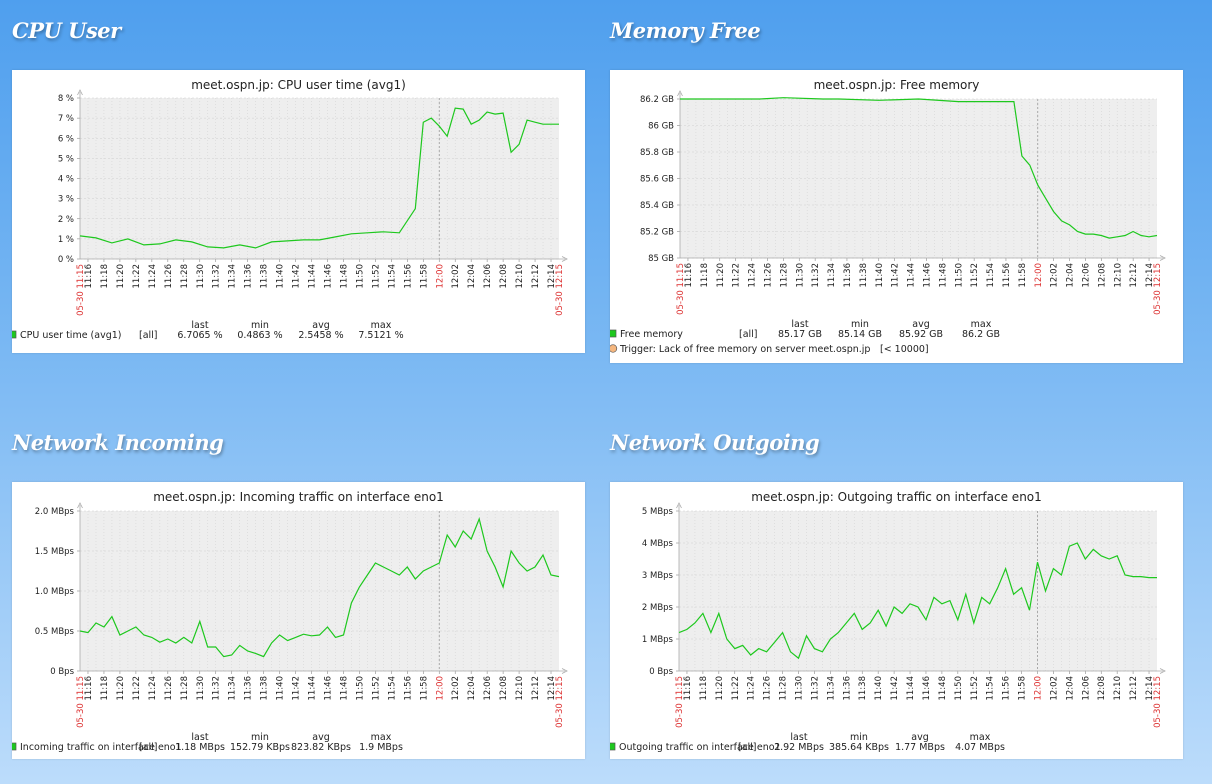  What do you see at coordinates (658, 640) in the screenshot?
I see `y-tick-label: 1 MBps` at bounding box center [658, 640].